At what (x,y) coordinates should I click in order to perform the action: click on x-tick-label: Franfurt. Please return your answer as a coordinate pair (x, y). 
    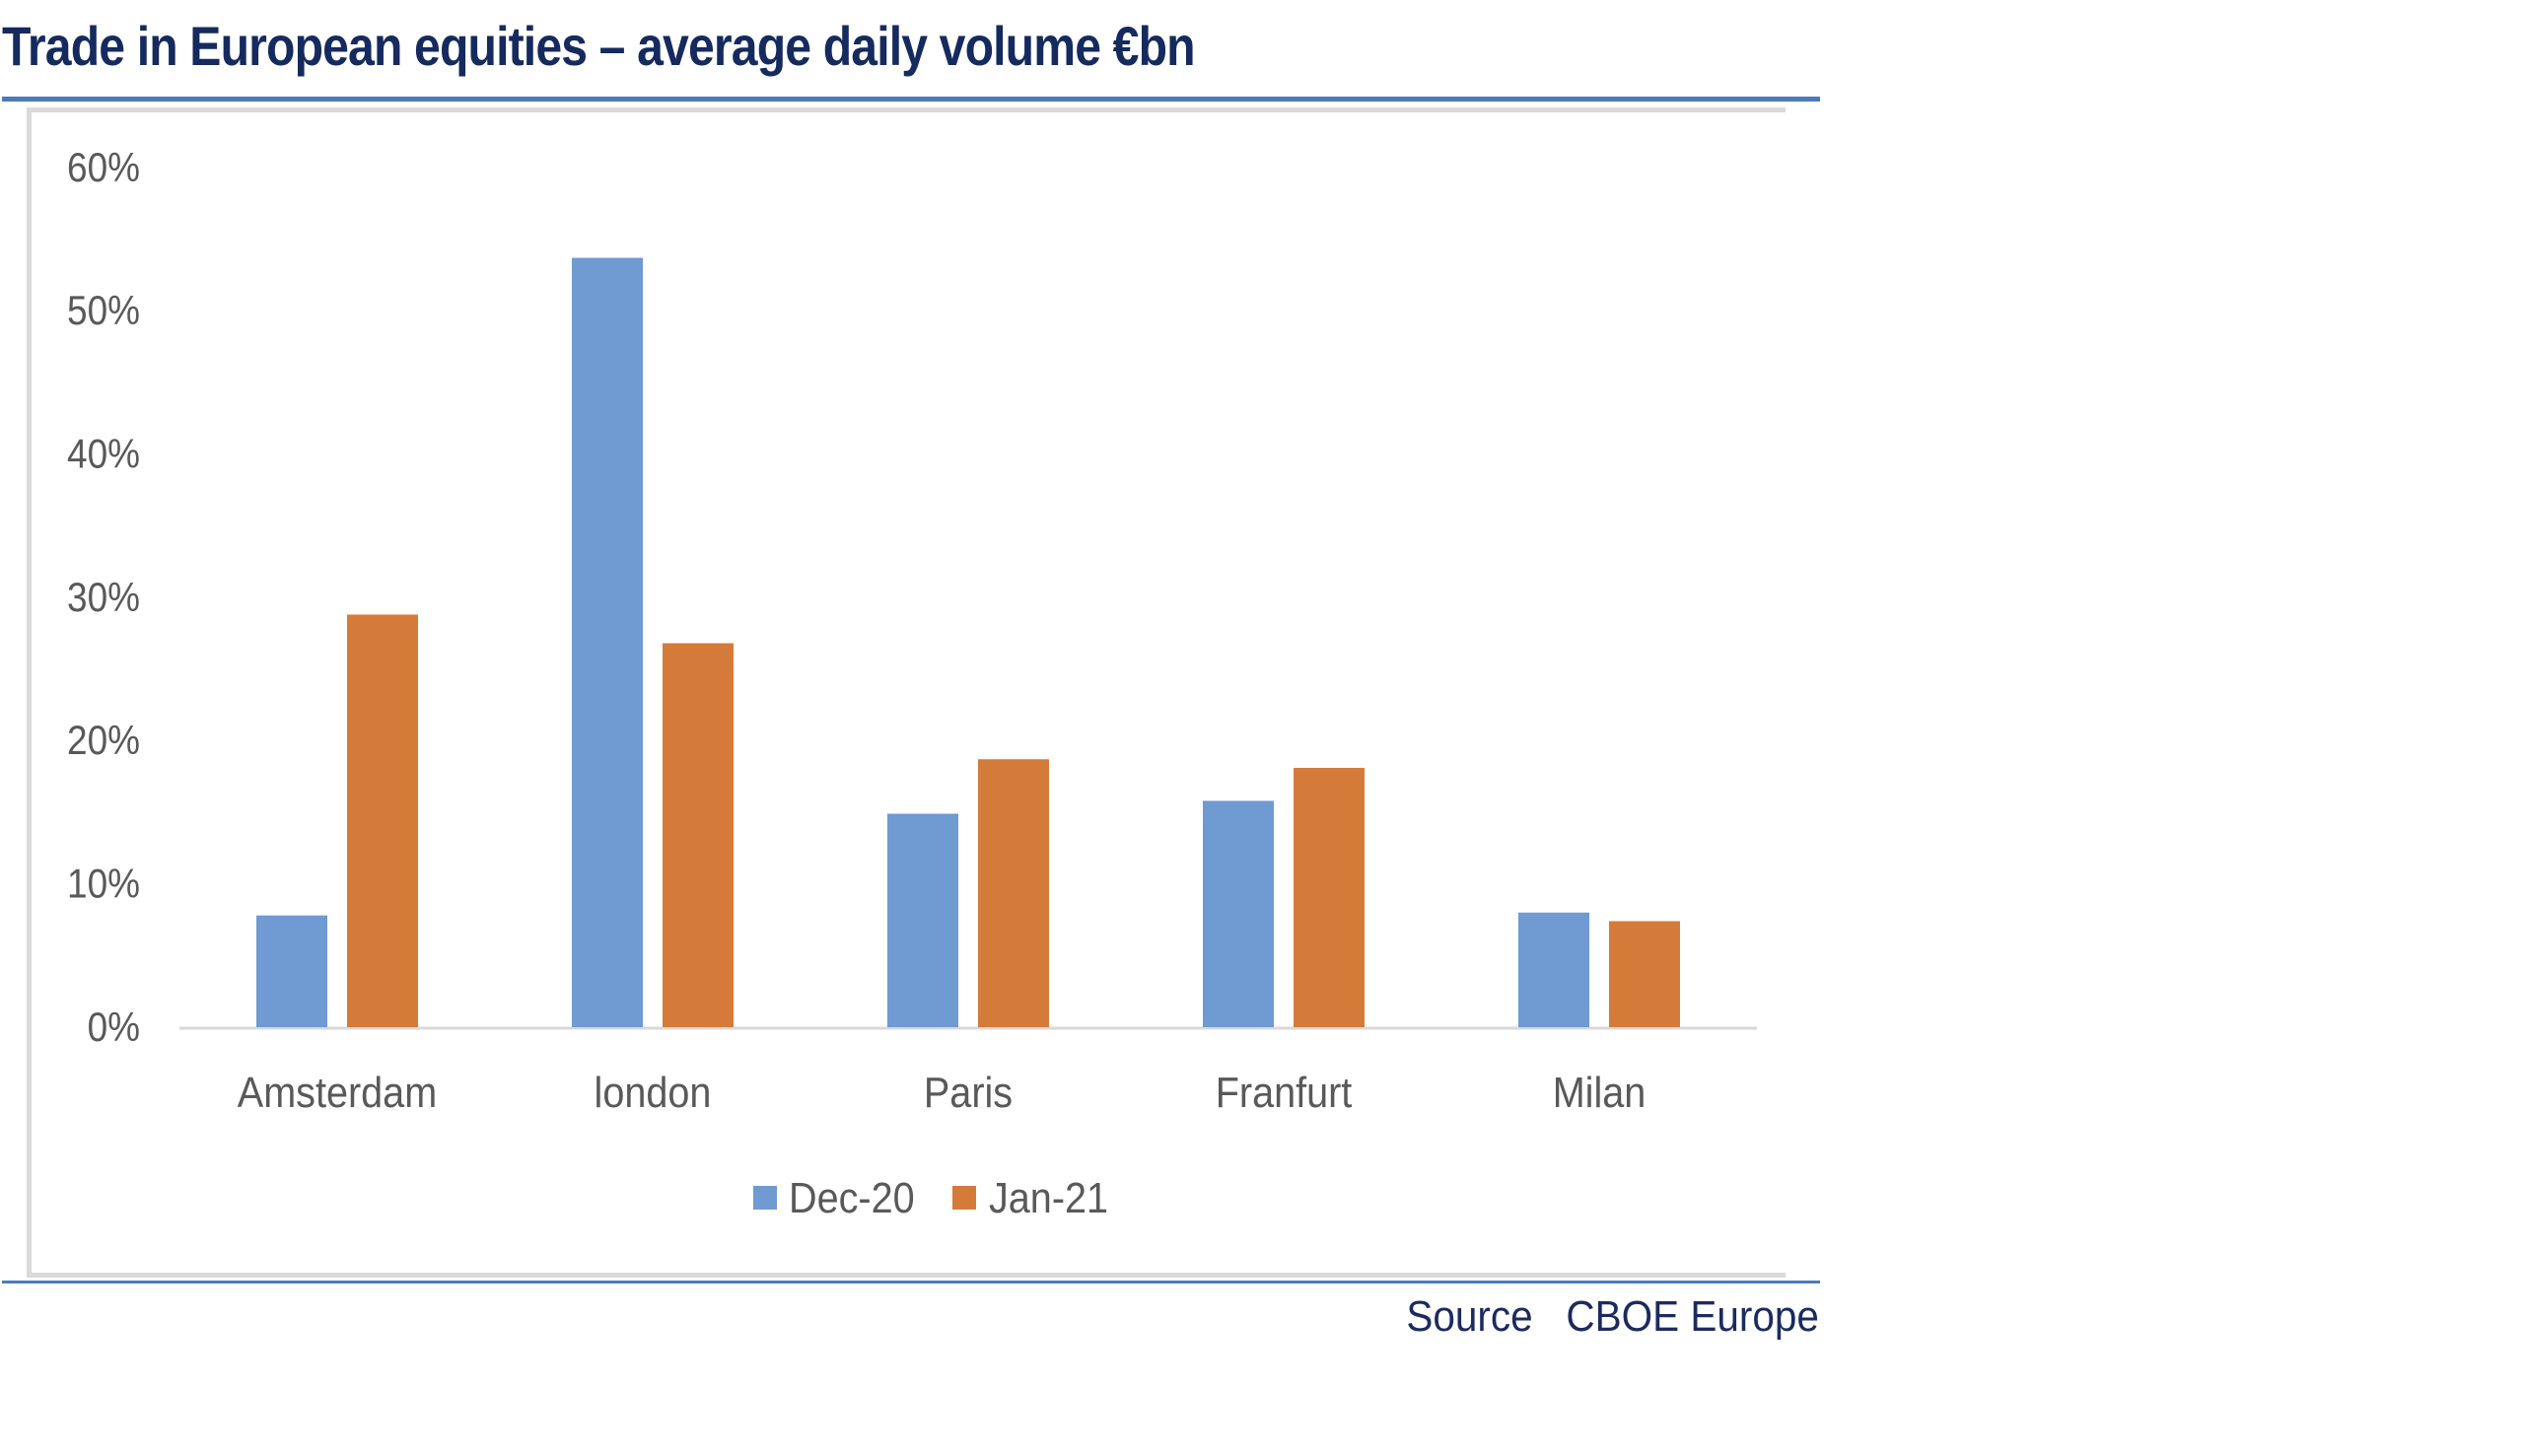
    Looking at the image, I should click on (1284, 1092).